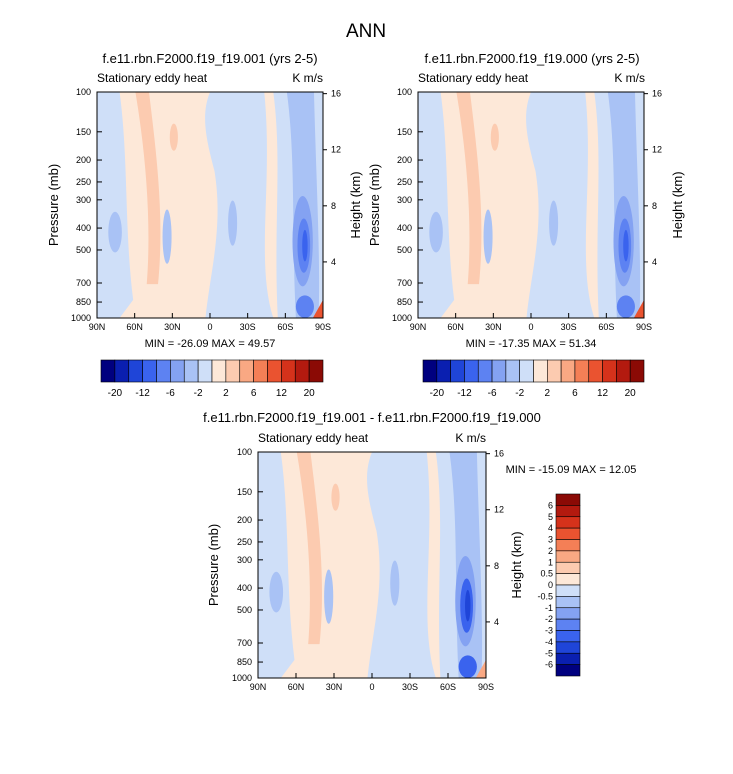 This screenshot has width=733, height=774. What do you see at coordinates (550, 517) in the screenshot?
I see `colorbar-label: 5` at bounding box center [550, 517].